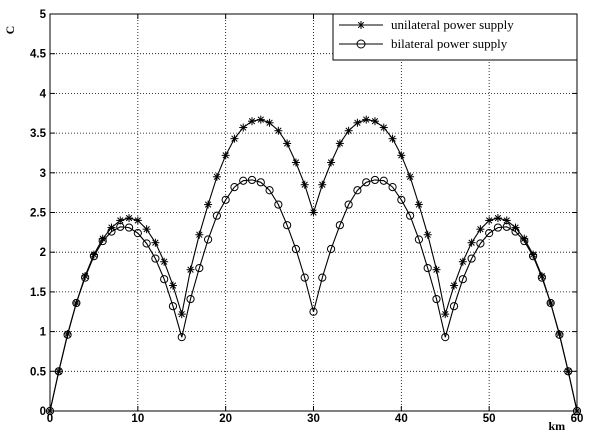 The height and width of the screenshot is (432, 591). I want to click on legend-asterisk, so click(361, 25).